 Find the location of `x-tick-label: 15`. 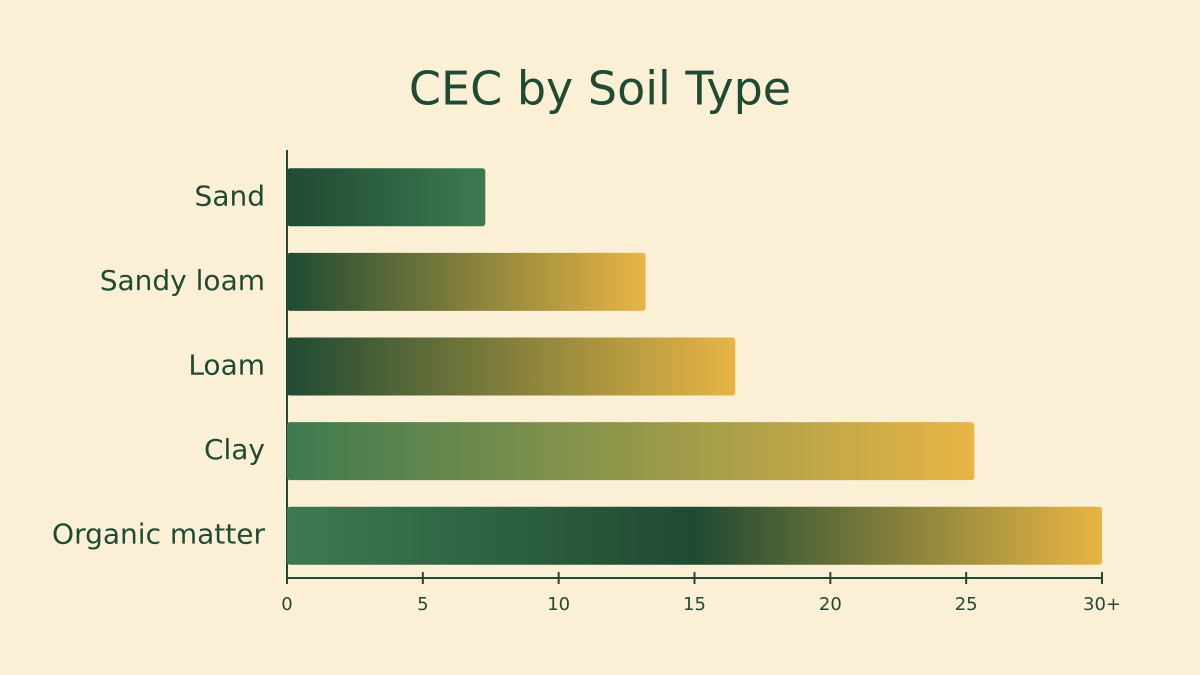

x-tick-label: 15 is located at coordinates (694, 604).